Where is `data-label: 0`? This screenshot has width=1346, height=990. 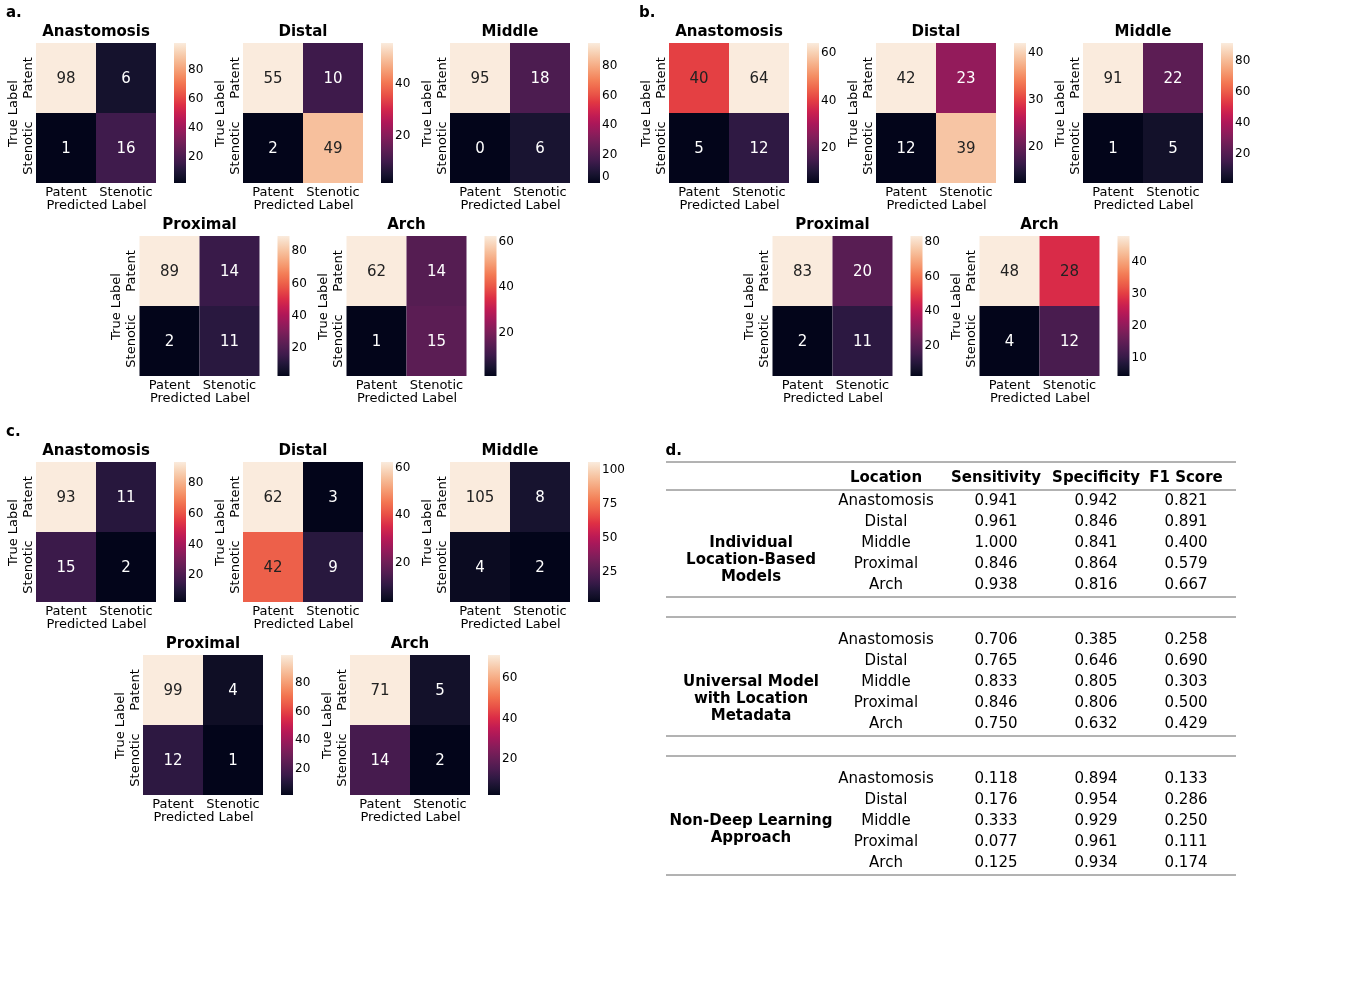
data-label: 0 is located at coordinates (480, 148).